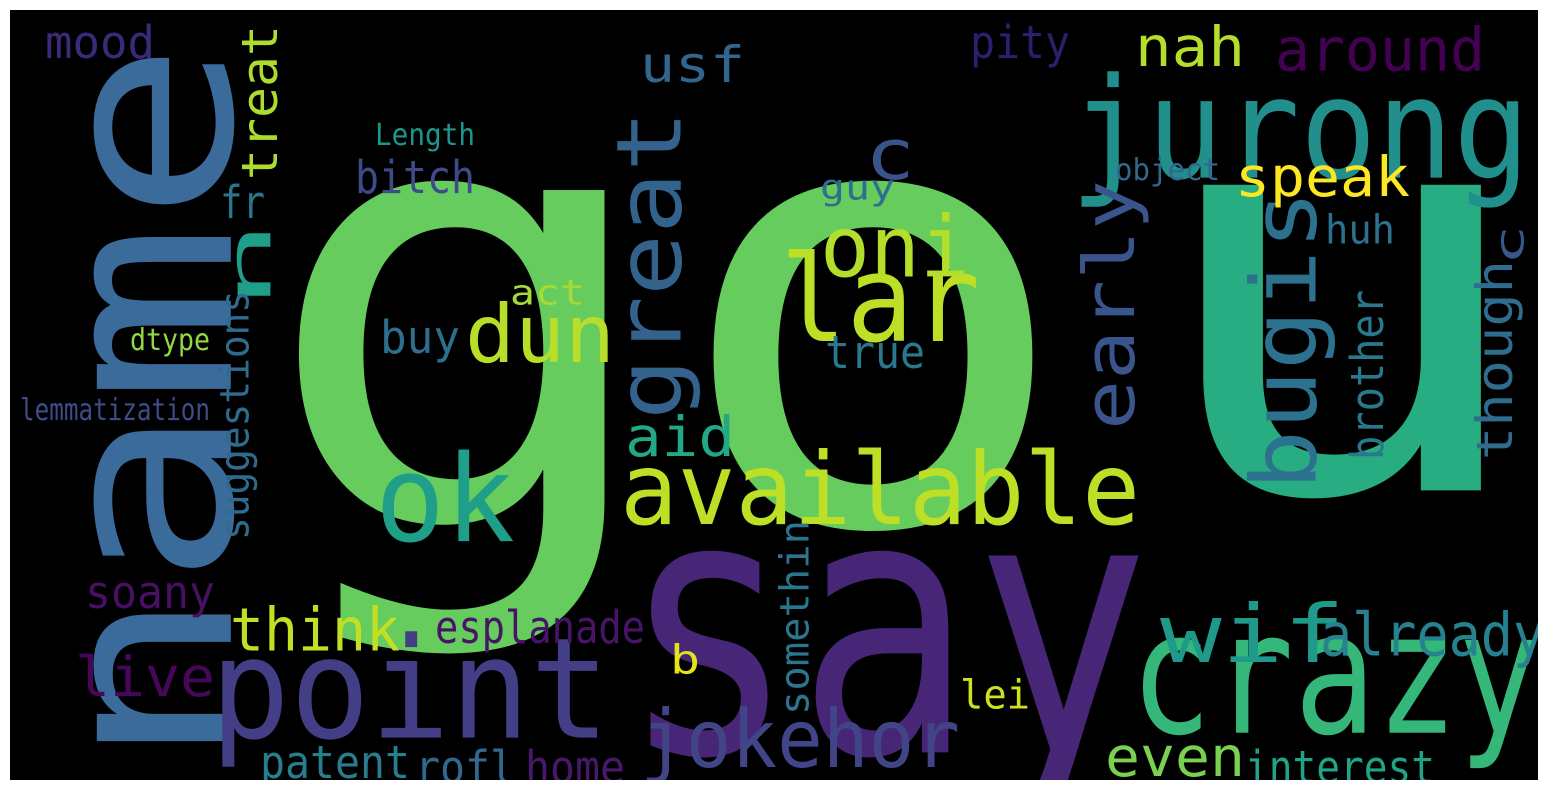  What do you see at coordinates (857, 187) in the screenshot?
I see `word-guy: guy` at bounding box center [857, 187].